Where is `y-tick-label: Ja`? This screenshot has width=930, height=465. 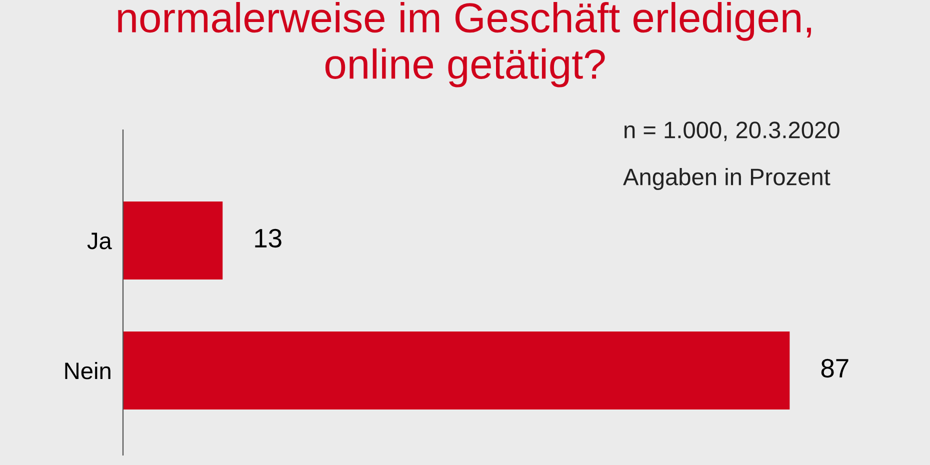 y-tick-label: Ja is located at coordinates (99, 241).